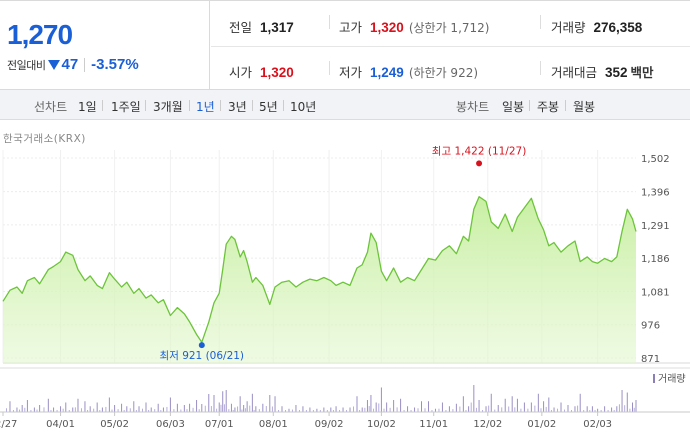  Describe the element at coordinates (548, 107) in the screenshot. I see `tab-weekly: 주봉` at that location.